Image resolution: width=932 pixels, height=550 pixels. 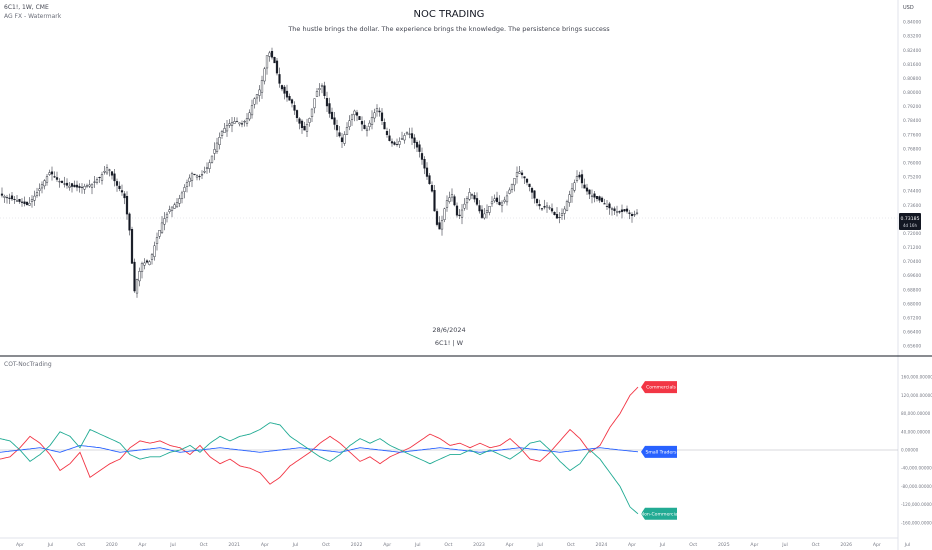 I want to click on price-tick-label: 0.72000, so click(x=912, y=234).